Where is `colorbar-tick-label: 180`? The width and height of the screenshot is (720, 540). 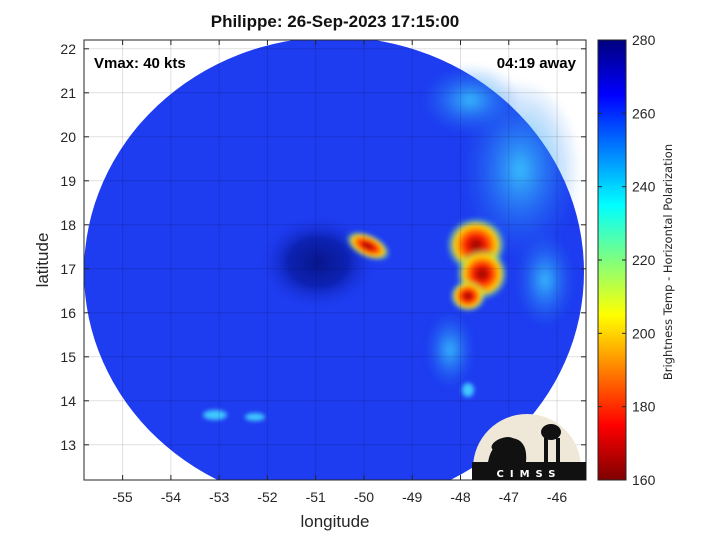
colorbar-tick-label: 180 is located at coordinates (644, 407).